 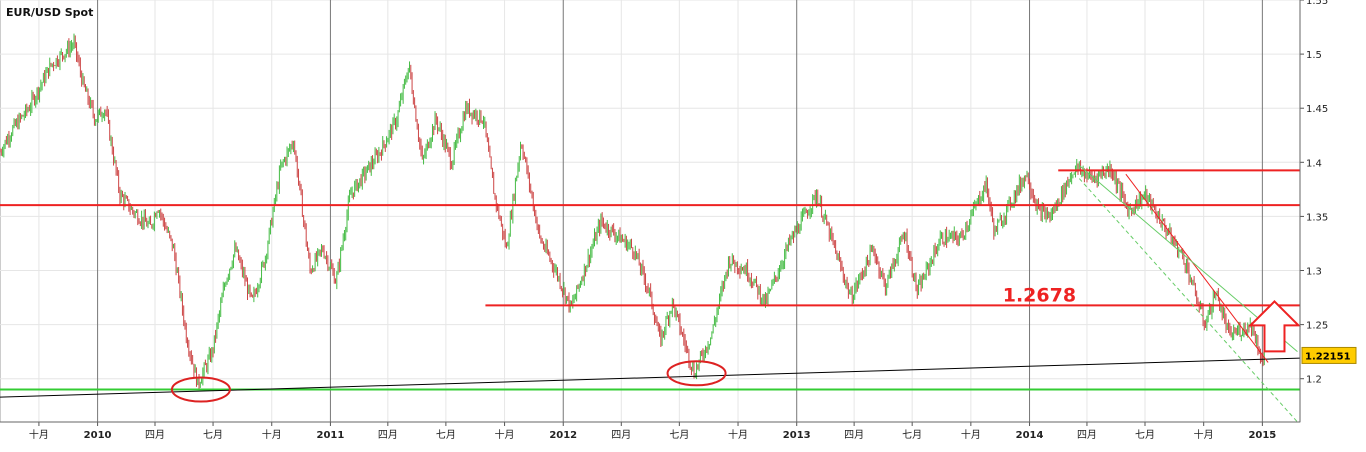 What do you see at coordinates (1314, 380) in the screenshot?
I see `y-tick-label: 1.2` at bounding box center [1314, 380].